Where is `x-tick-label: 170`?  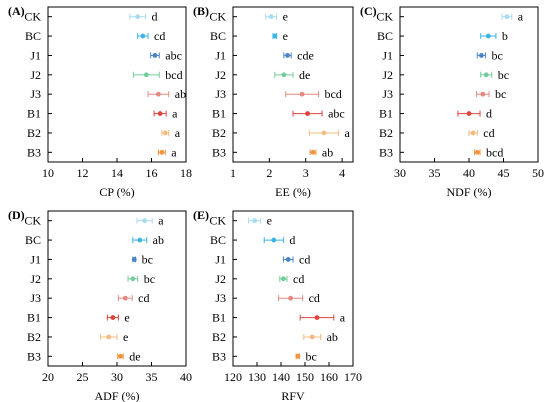 x-tick-label: 170 is located at coordinates (353, 377).